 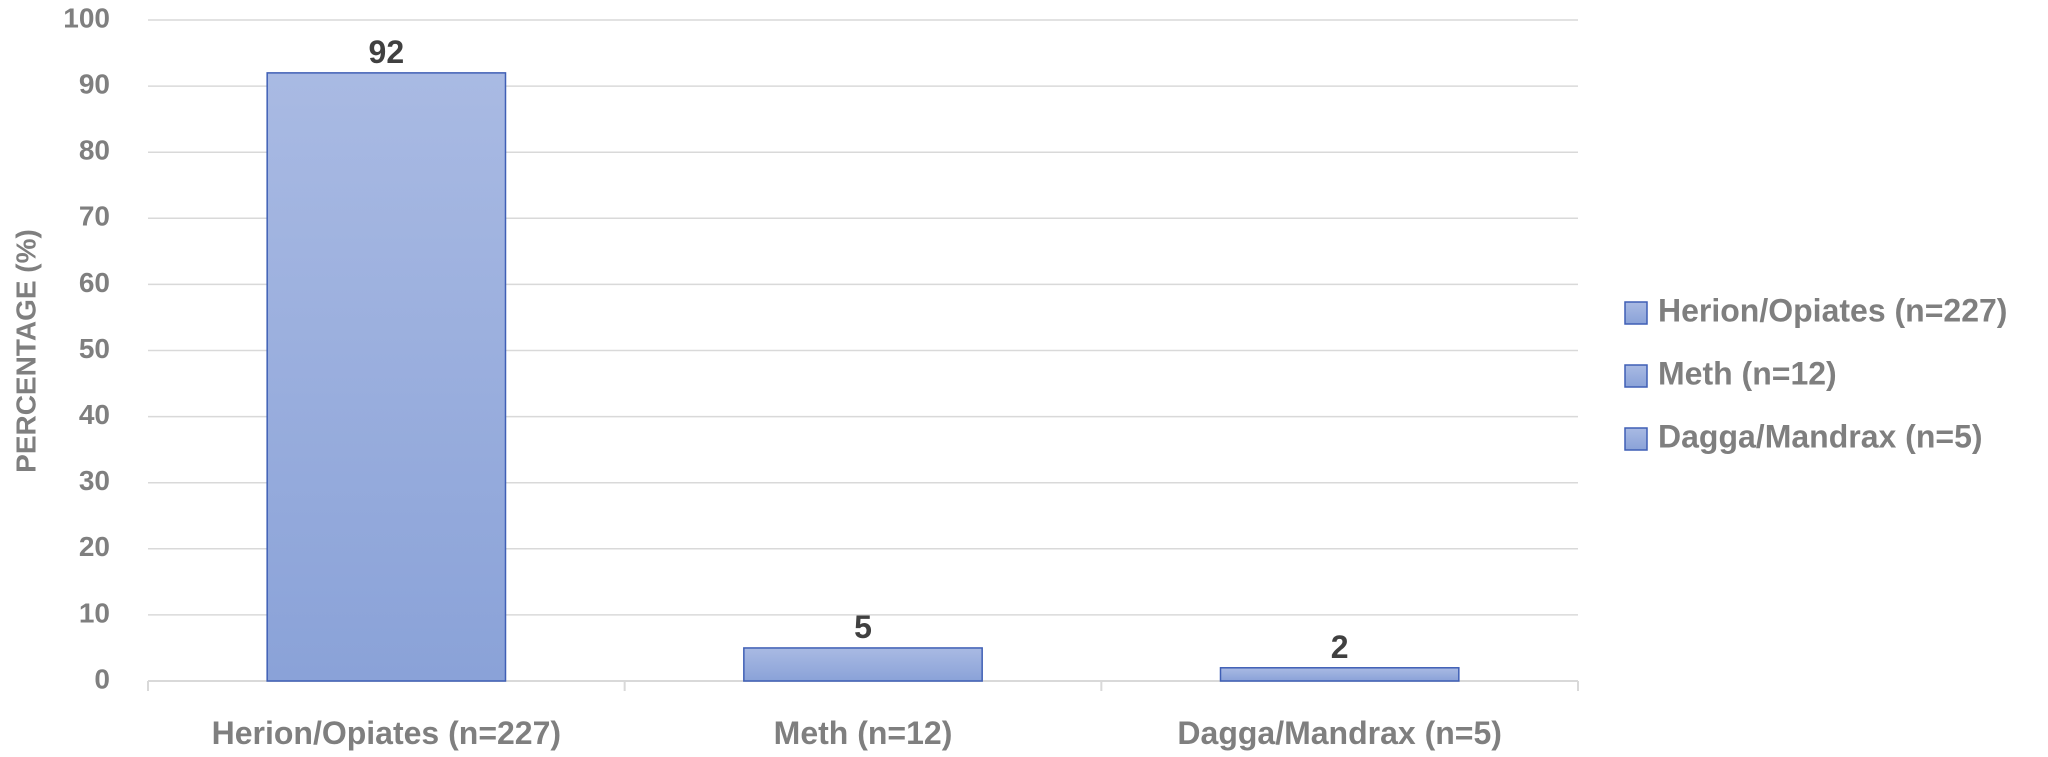 What do you see at coordinates (1747, 373) in the screenshot?
I see `legend-label: Meth (n=12)` at bounding box center [1747, 373].